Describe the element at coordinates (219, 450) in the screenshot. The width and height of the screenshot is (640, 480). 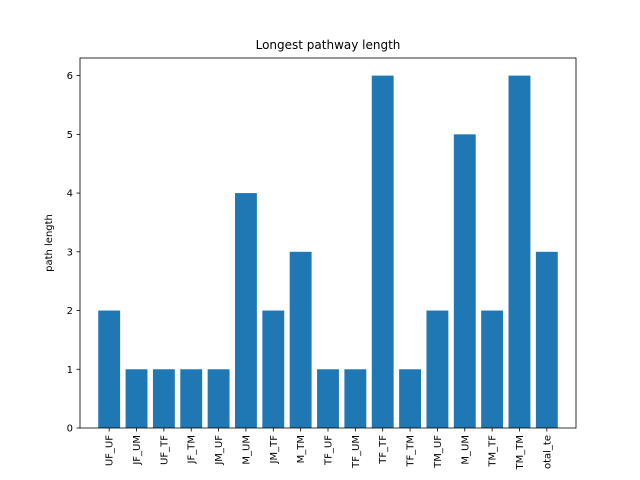
I see `x-tick-label-4: JM_UF` at that location.